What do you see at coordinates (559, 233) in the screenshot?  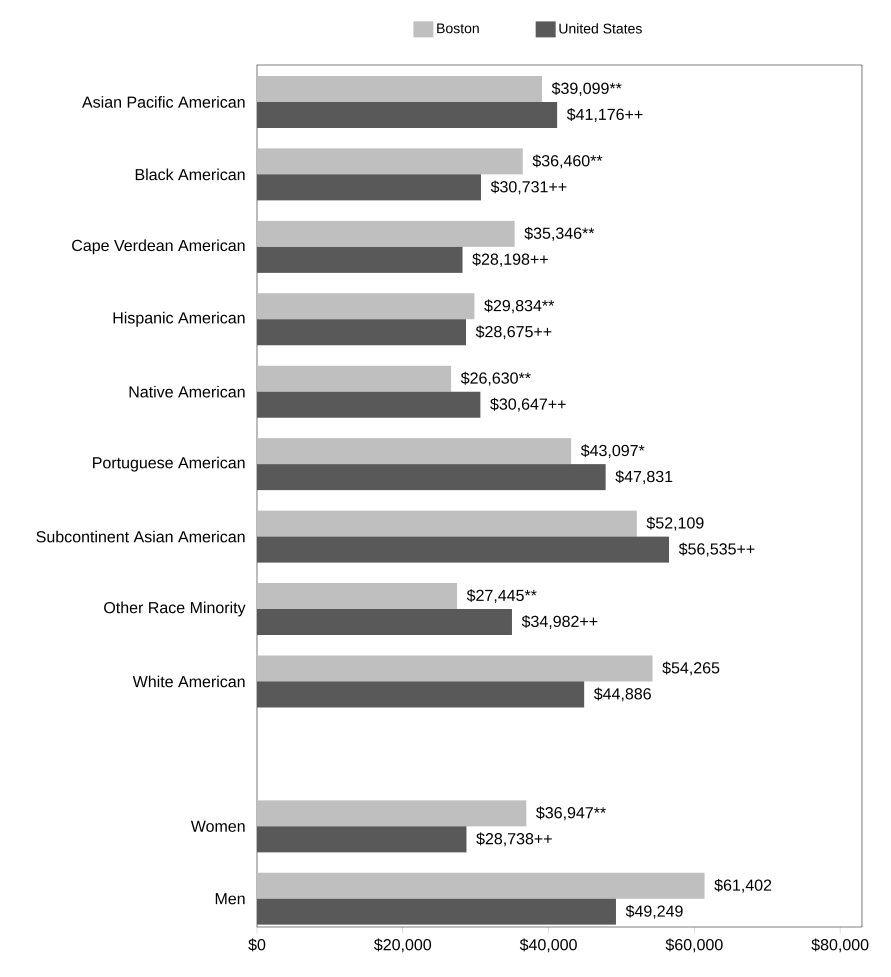 I see `data-label: $35,346**` at bounding box center [559, 233].